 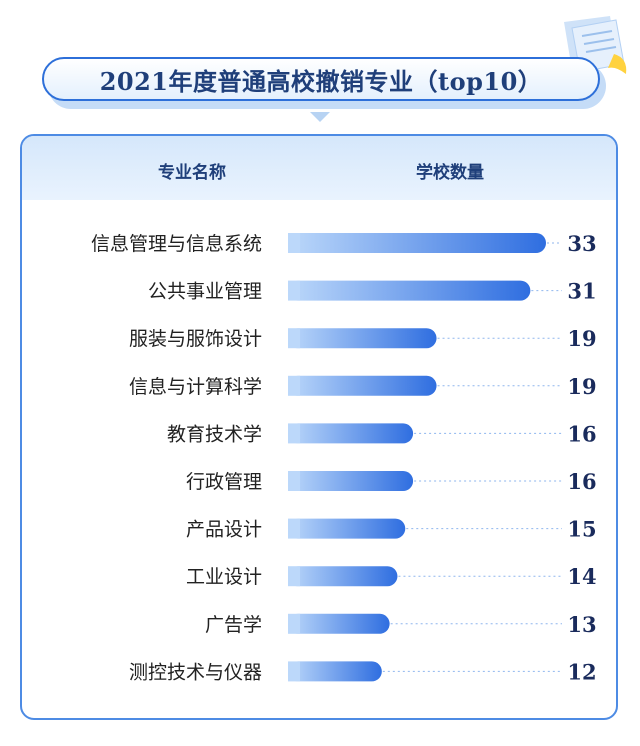 What do you see at coordinates (581, 243) in the screenshot?
I see `value-label: 33` at bounding box center [581, 243].